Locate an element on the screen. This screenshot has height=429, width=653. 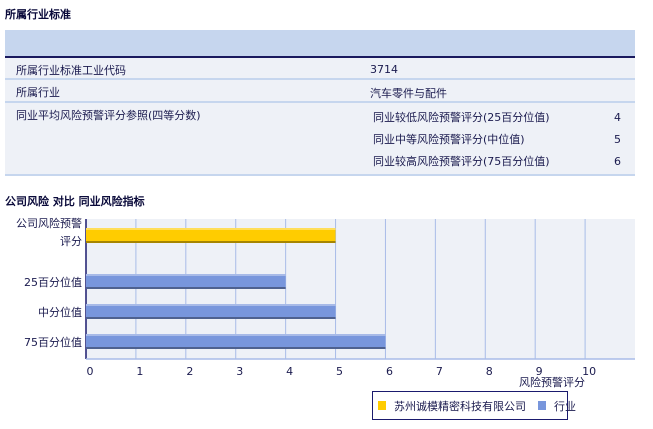
sub-label: 同业较高风险预警评分(75百分位值) is located at coordinates (461, 161).